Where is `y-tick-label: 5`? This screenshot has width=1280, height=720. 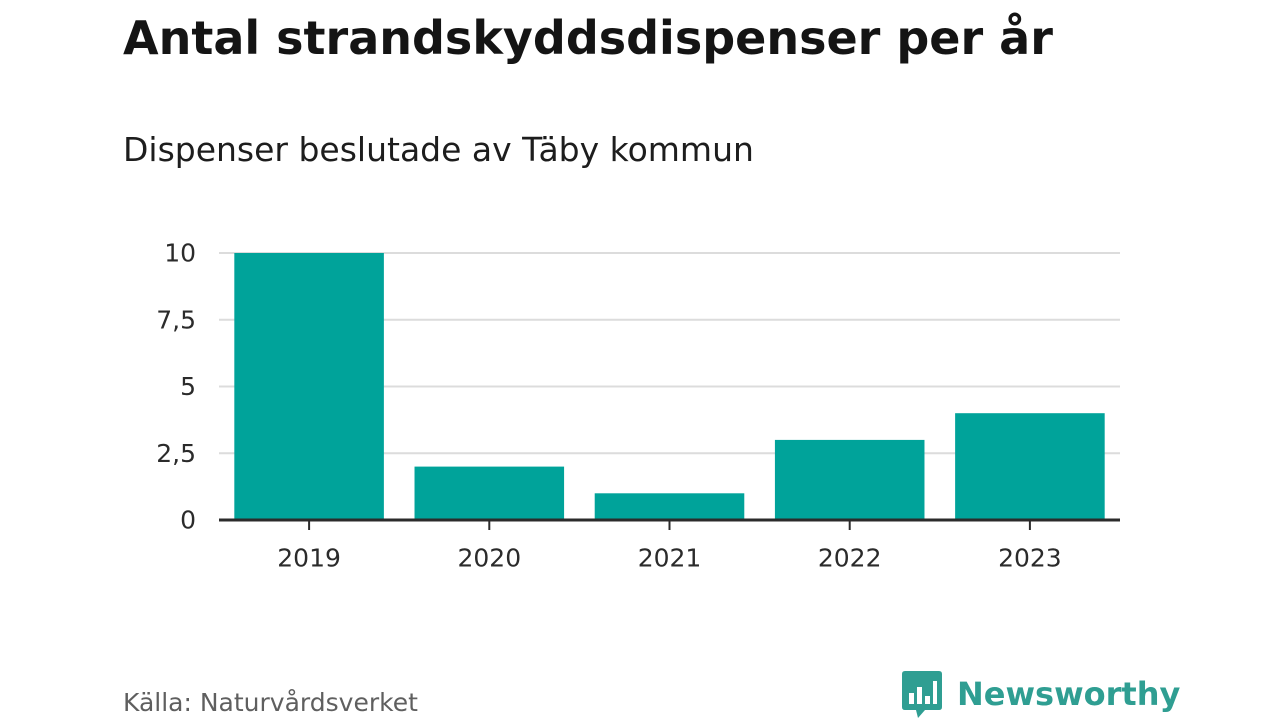 y-tick-label: 5 is located at coordinates (188, 386).